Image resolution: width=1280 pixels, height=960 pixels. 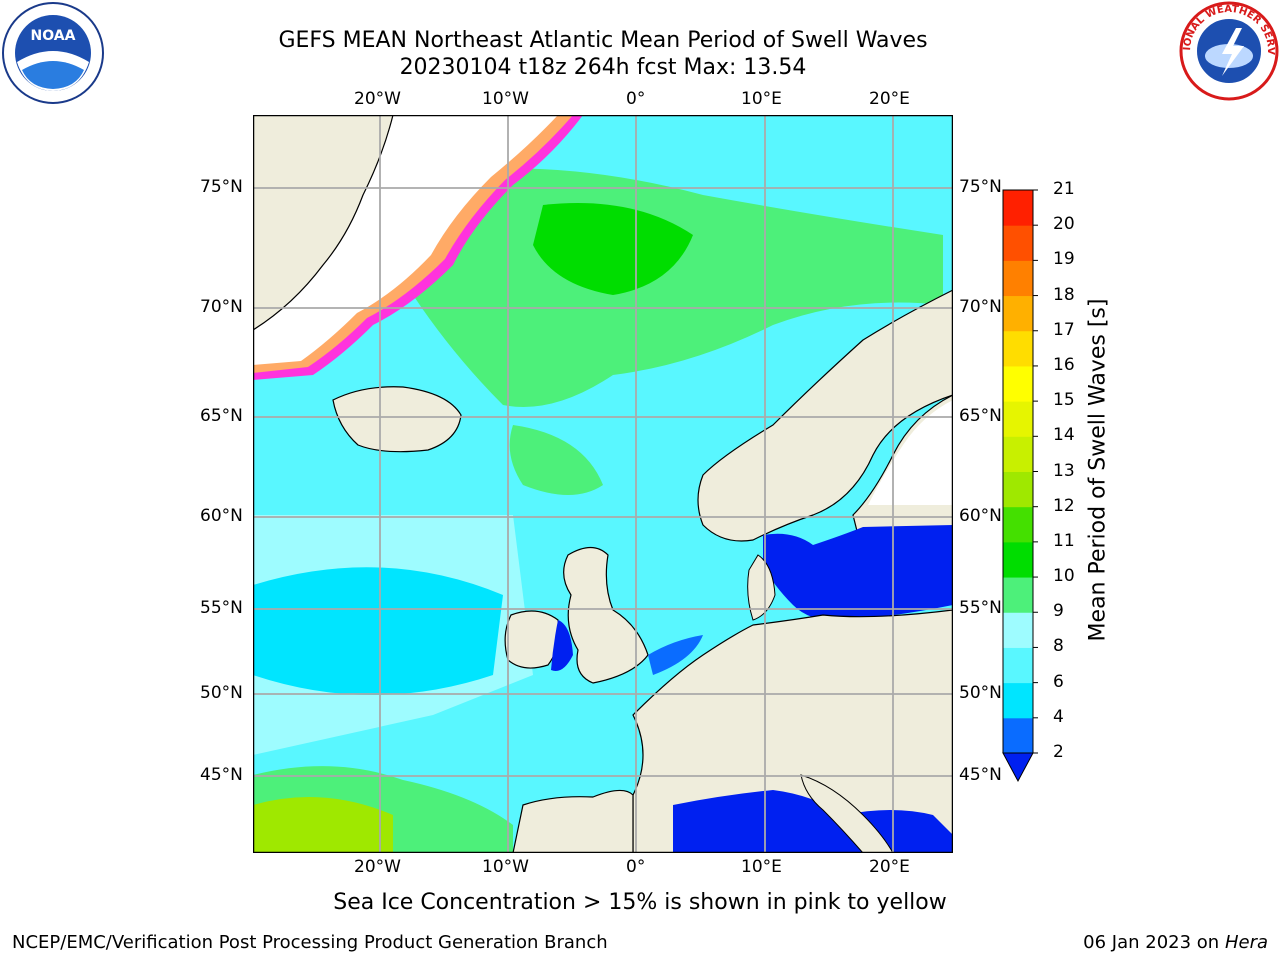 What do you see at coordinates (1064, 189) in the screenshot?
I see `colorbar-level-label: 21` at bounding box center [1064, 189].